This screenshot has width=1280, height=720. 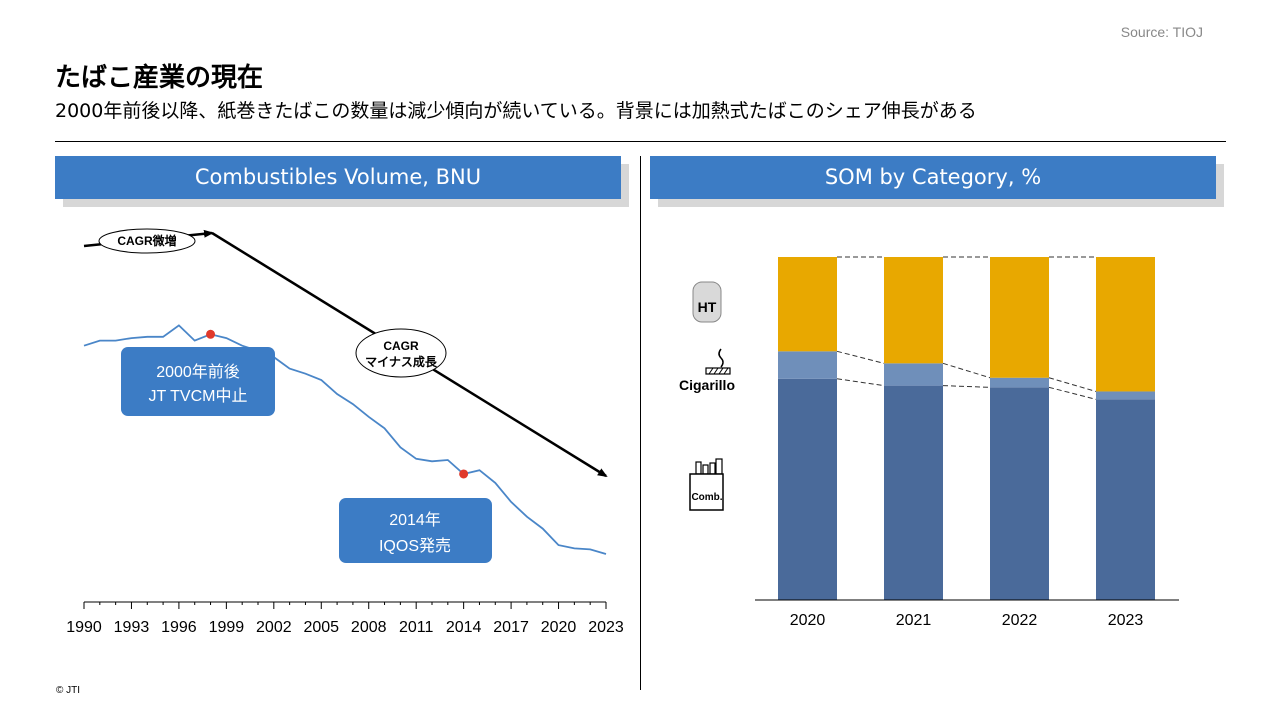 What do you see at coordinates (511, 627) in the screenshot?
I see `x-tick-label: 2017` at bounding box center [511, 627].